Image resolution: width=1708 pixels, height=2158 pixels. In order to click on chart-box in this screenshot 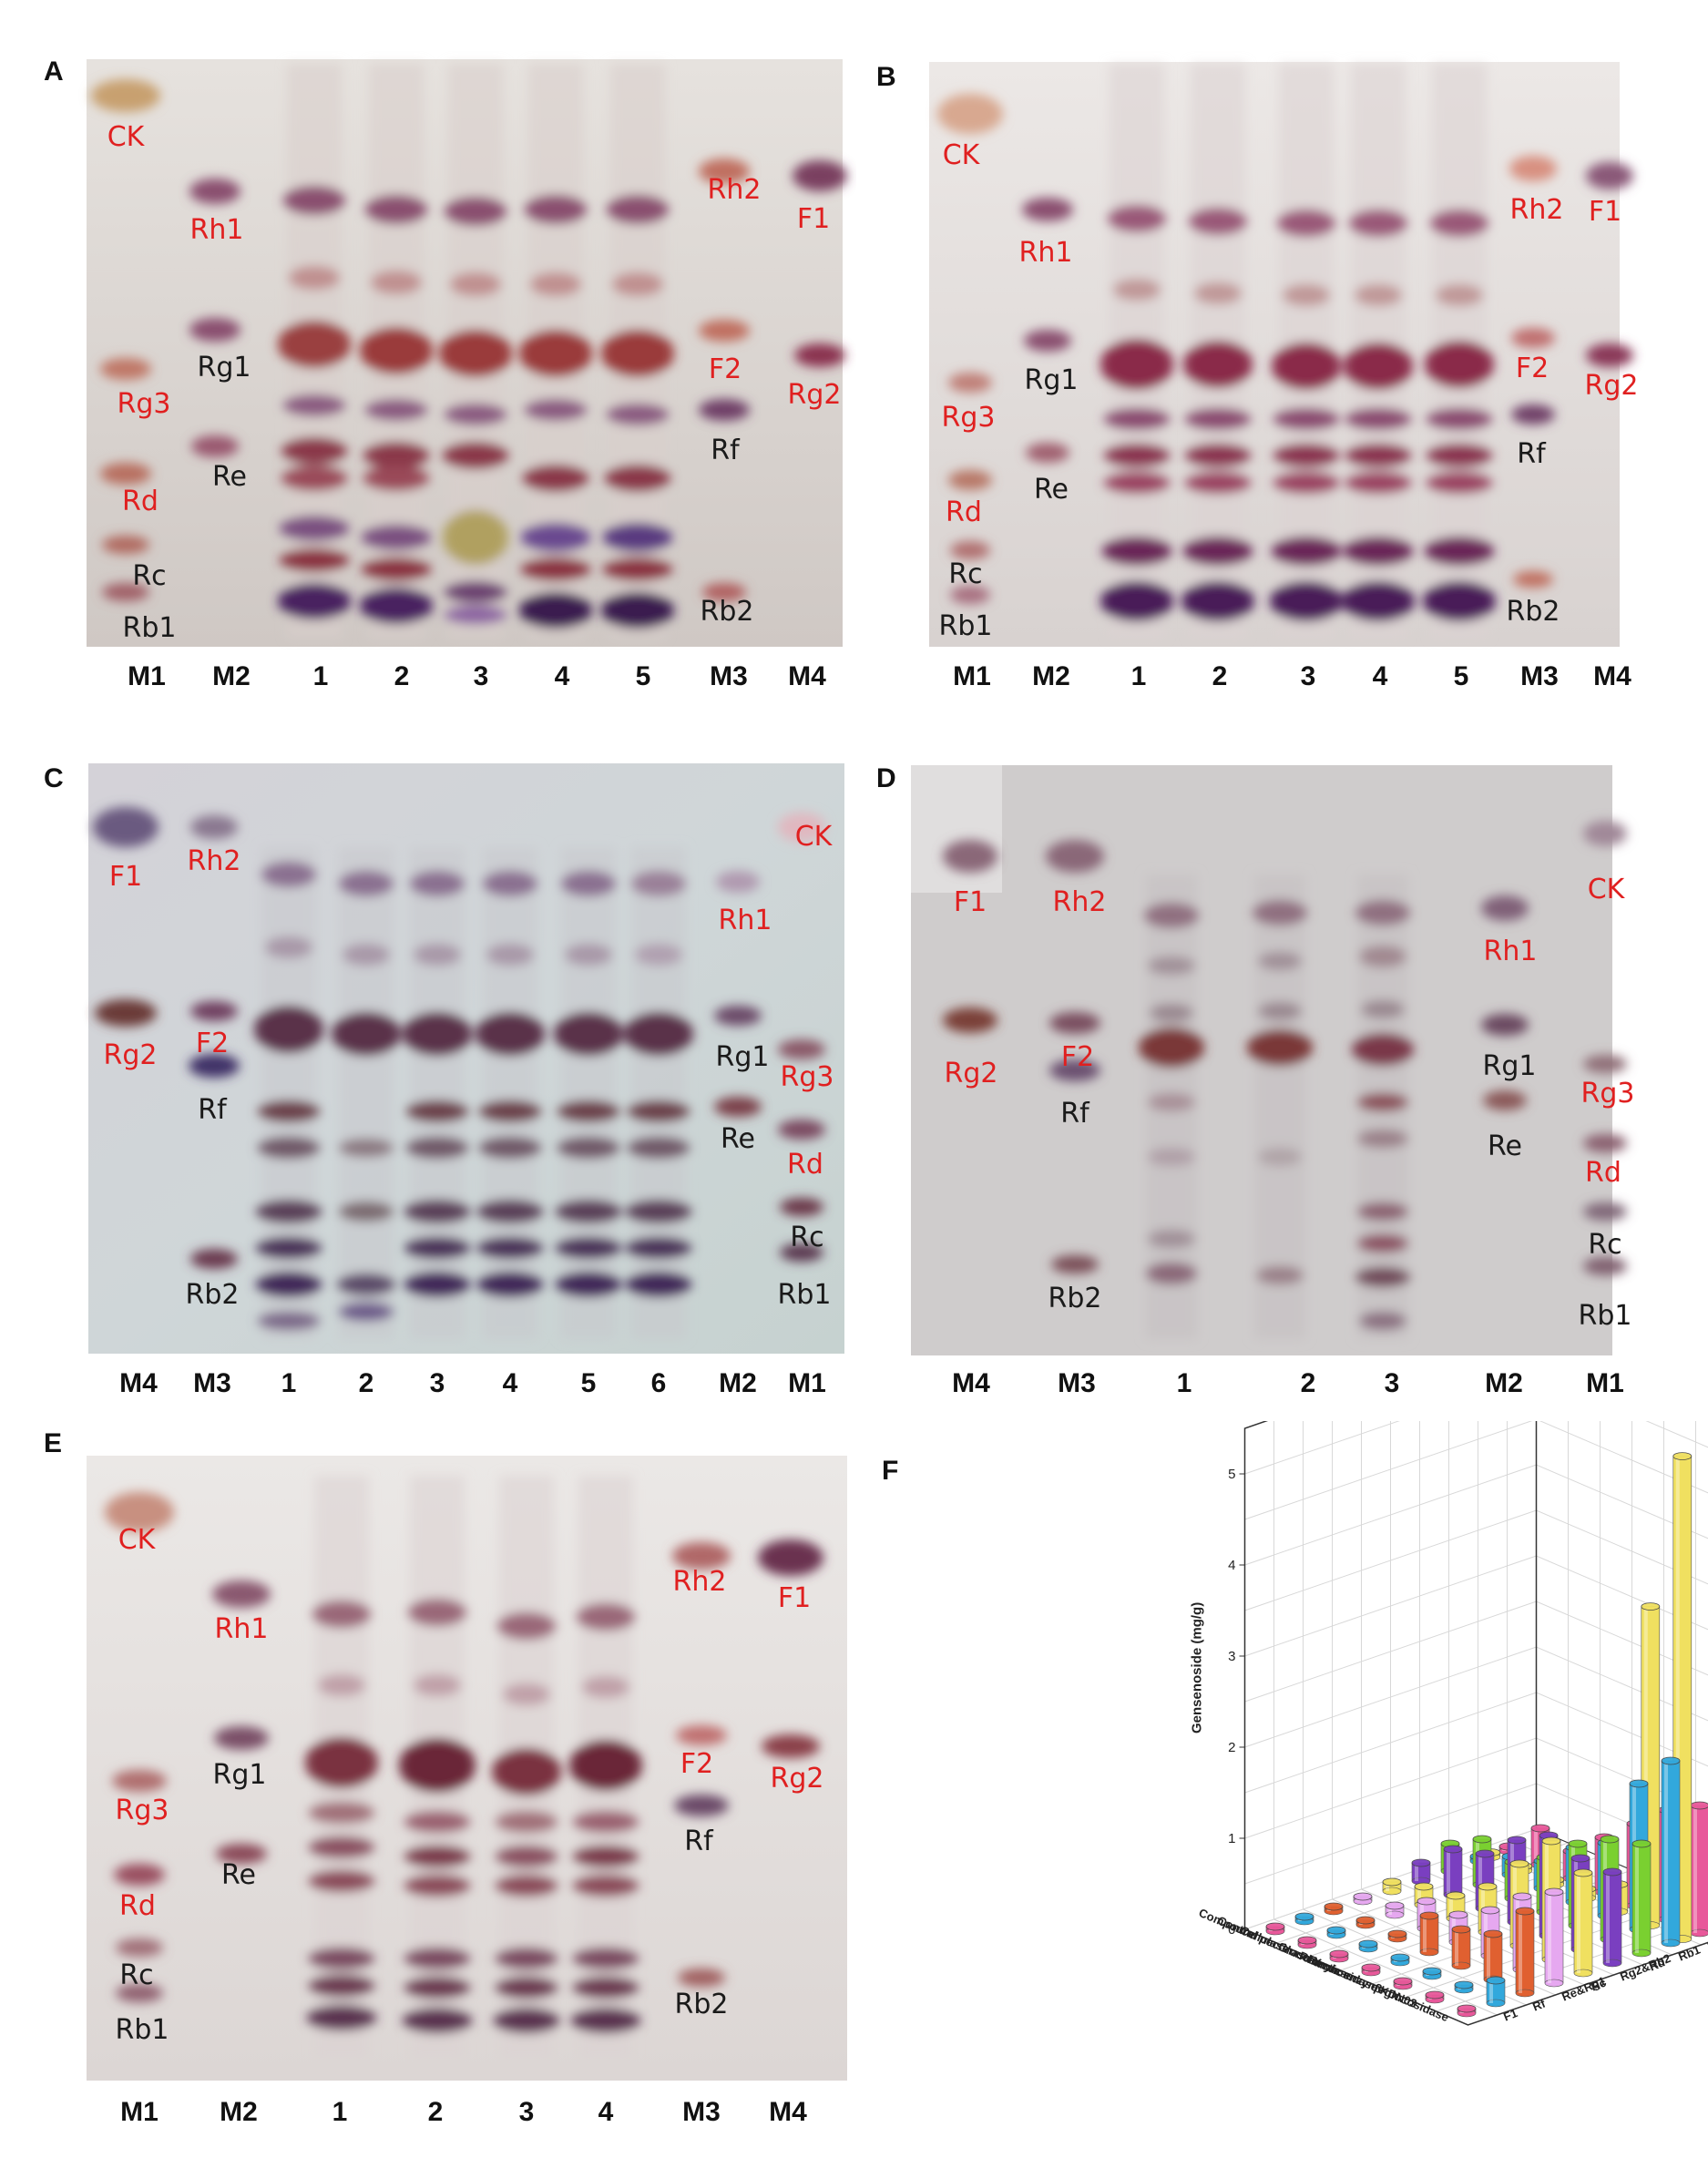, I will do `click(1475, 1723)`.